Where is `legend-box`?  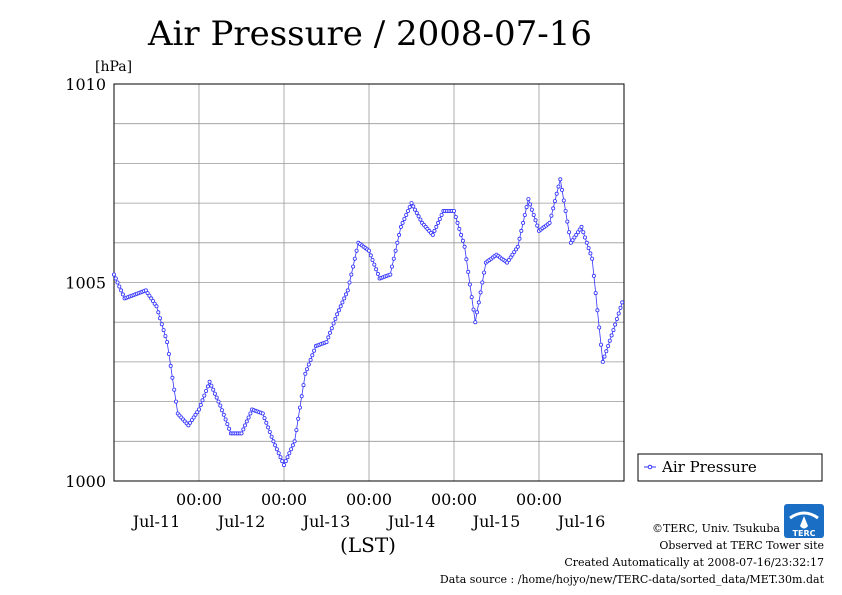 legend-box is located at coordinates (730, 467).